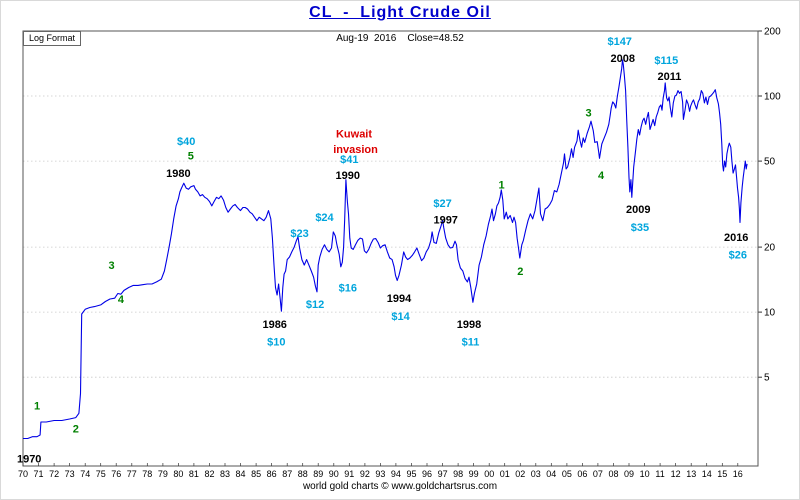  Describe the element at coordinates (772, 32) in the screenshot. I see `y-axis-label-200: 200` at that location.